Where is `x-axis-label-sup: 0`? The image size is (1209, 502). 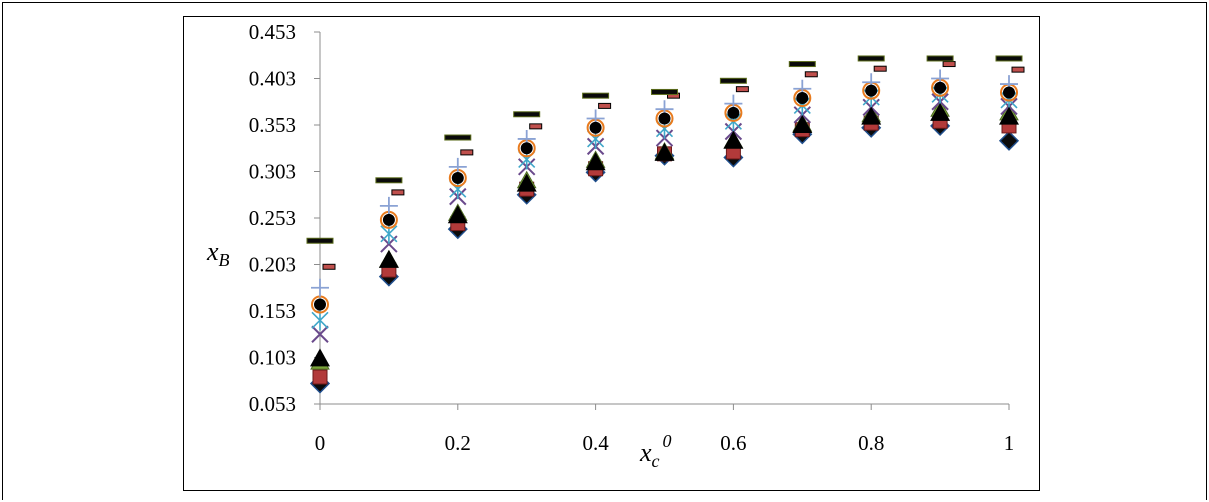
x-axis-label-sup: 0 is located at coordinates (667, 441).